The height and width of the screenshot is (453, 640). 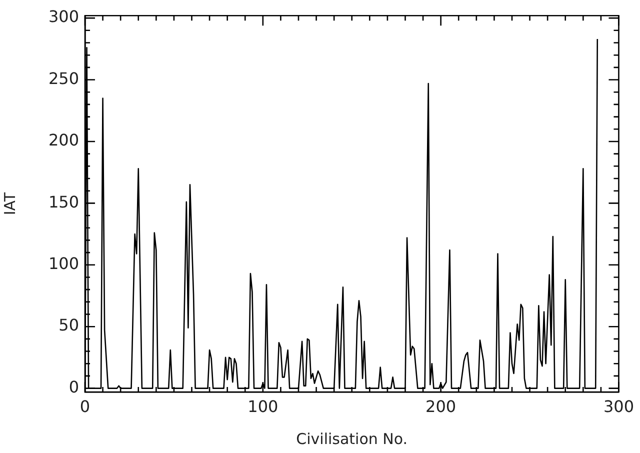 What do you see at coordinates (73, 386) in the screenshot?
I see `y-tick-label: 0` at bounding box center [73, 386].